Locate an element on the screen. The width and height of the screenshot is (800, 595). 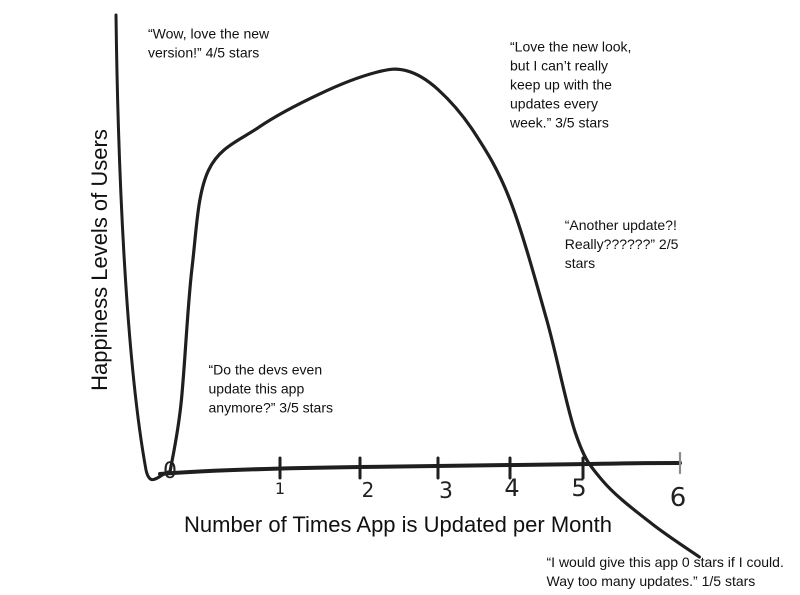
annotation-line: “Do the devs even is located at coordinates (266, 369).